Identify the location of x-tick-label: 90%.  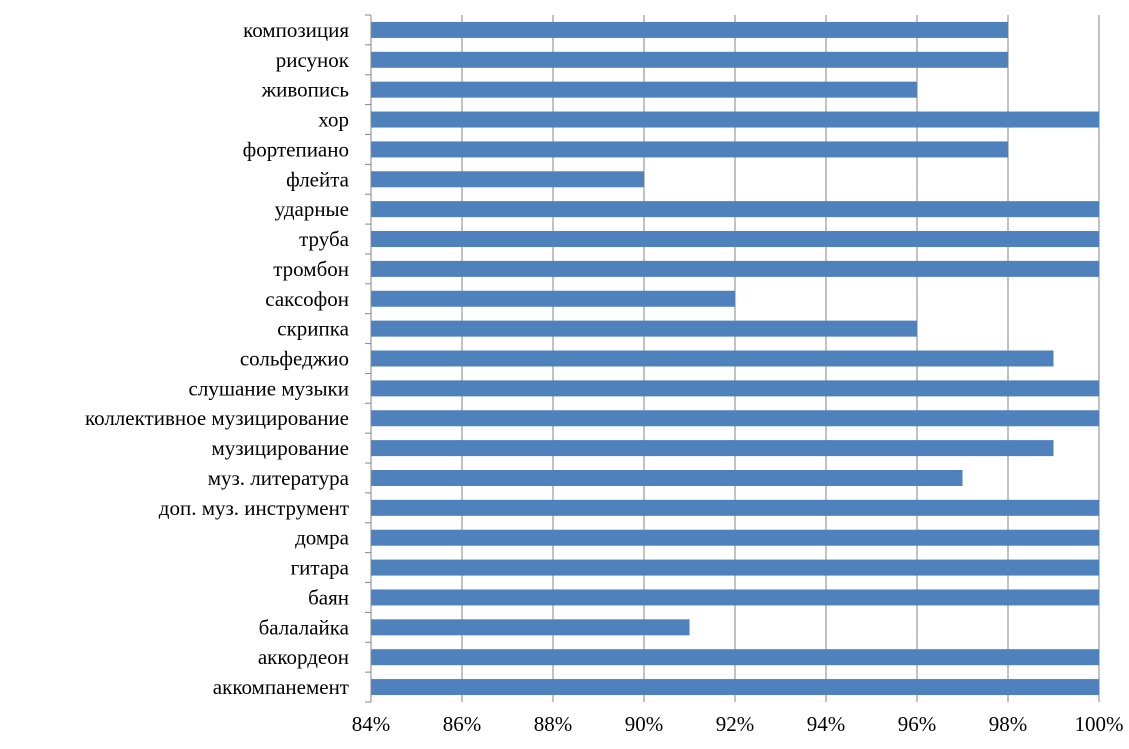
(644, 724).